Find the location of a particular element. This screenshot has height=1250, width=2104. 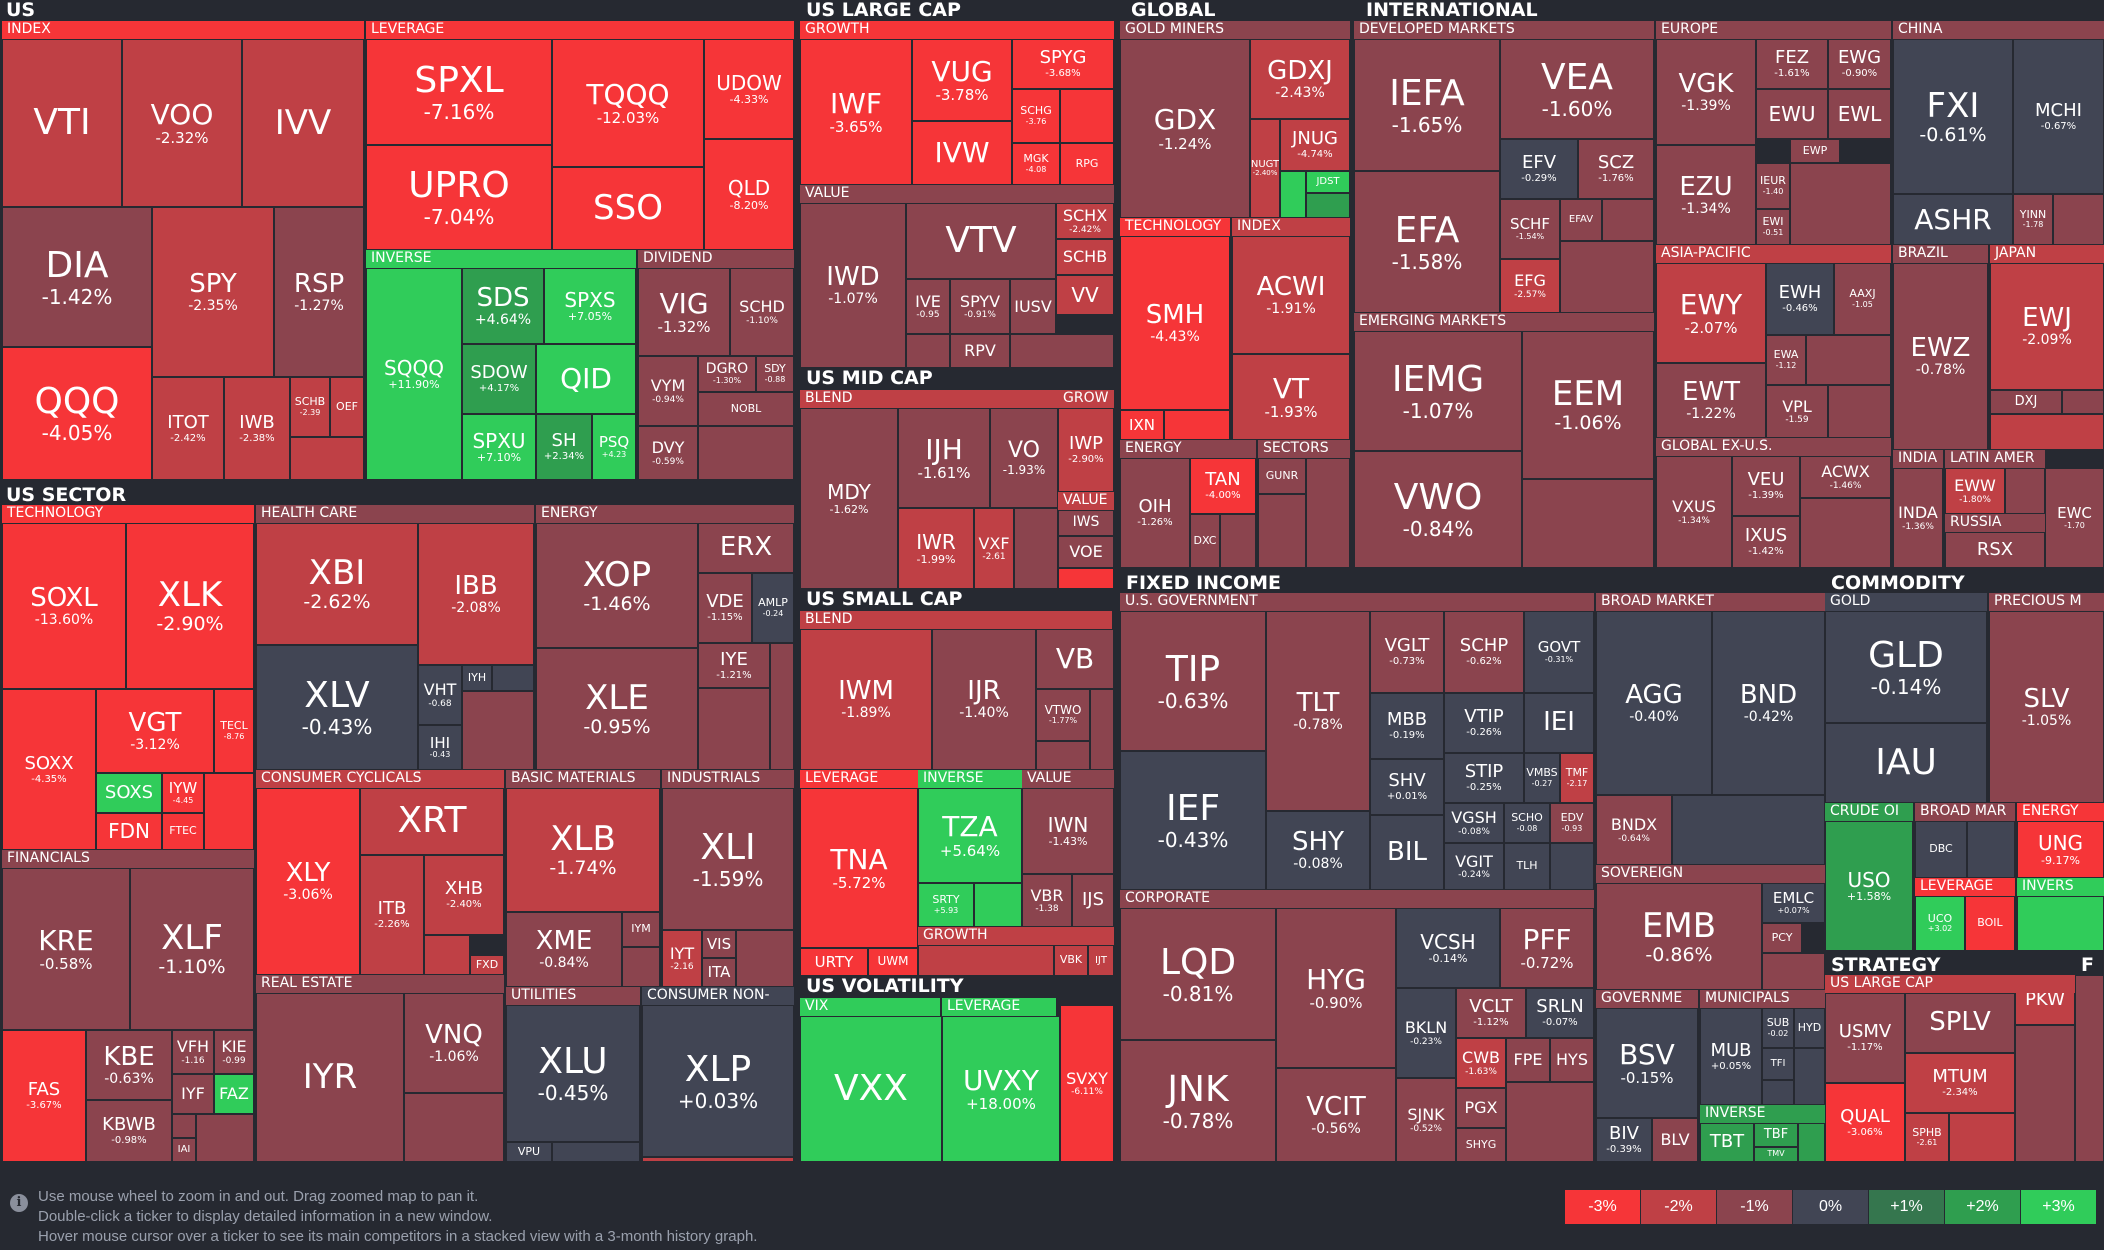

ticker-tile-shy: SHY -0.08% is located at coordinates (1318, 850).